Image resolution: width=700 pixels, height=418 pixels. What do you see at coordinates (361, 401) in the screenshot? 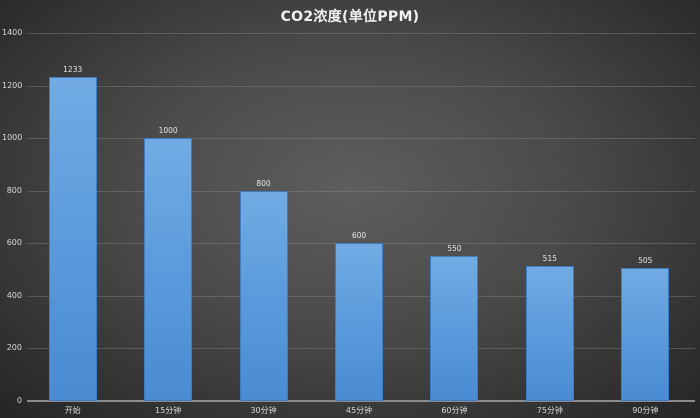
I see `x-axis-line` at bounding box center [361, 401].